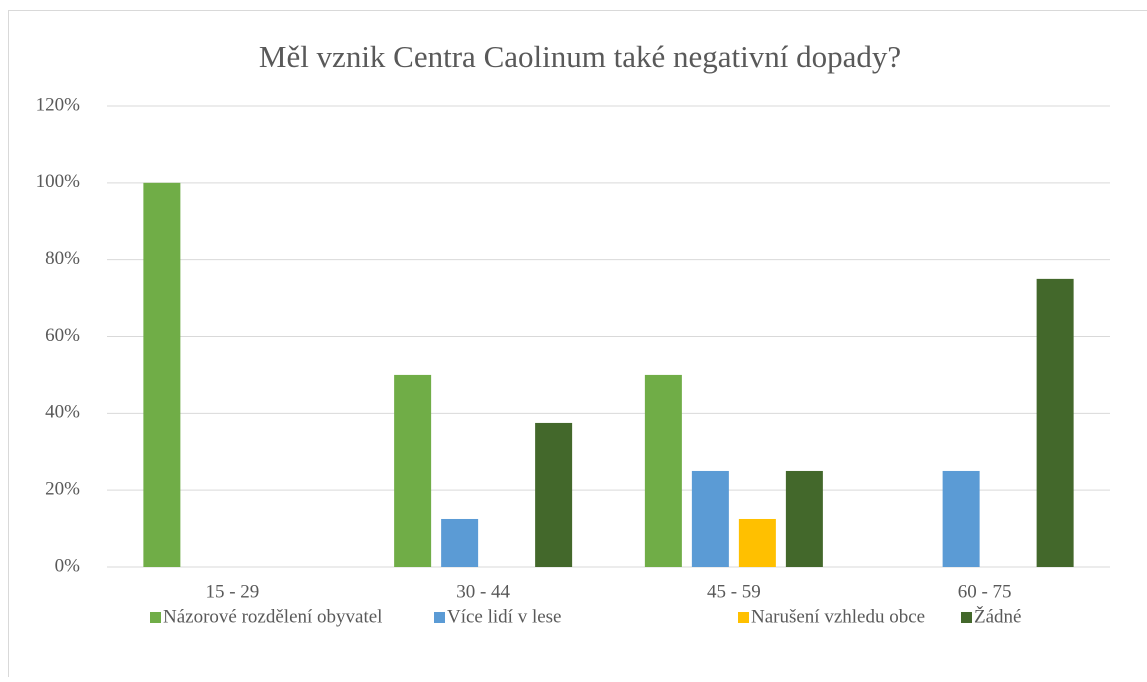  I want to click on x-tick-label: 60 - 75, so click(985, 591).